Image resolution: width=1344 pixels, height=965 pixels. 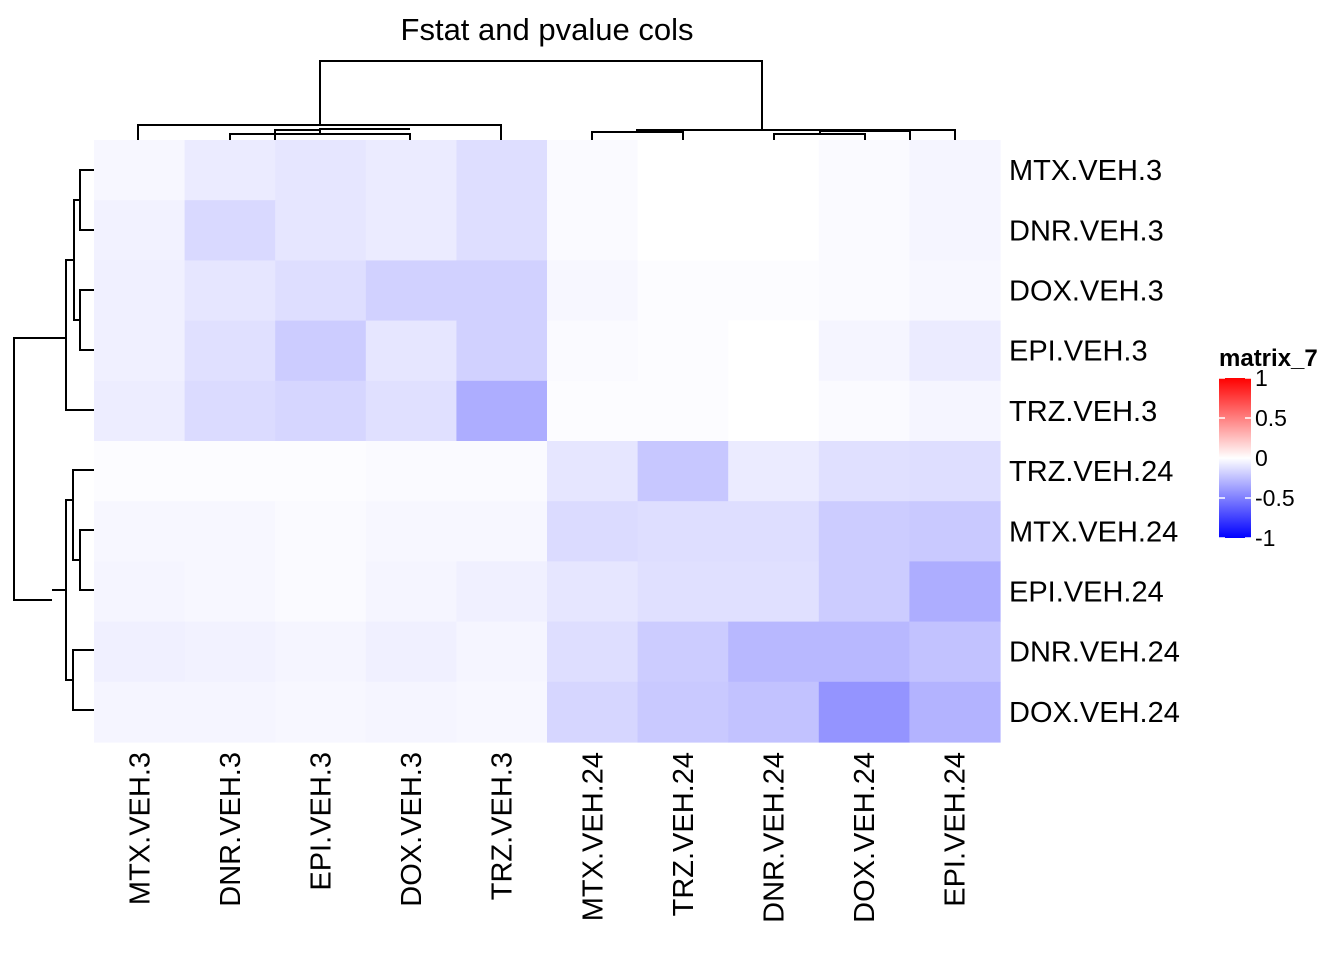 I want to click on row-label: MTX.VEH.24, so click(x=1093, y=532).